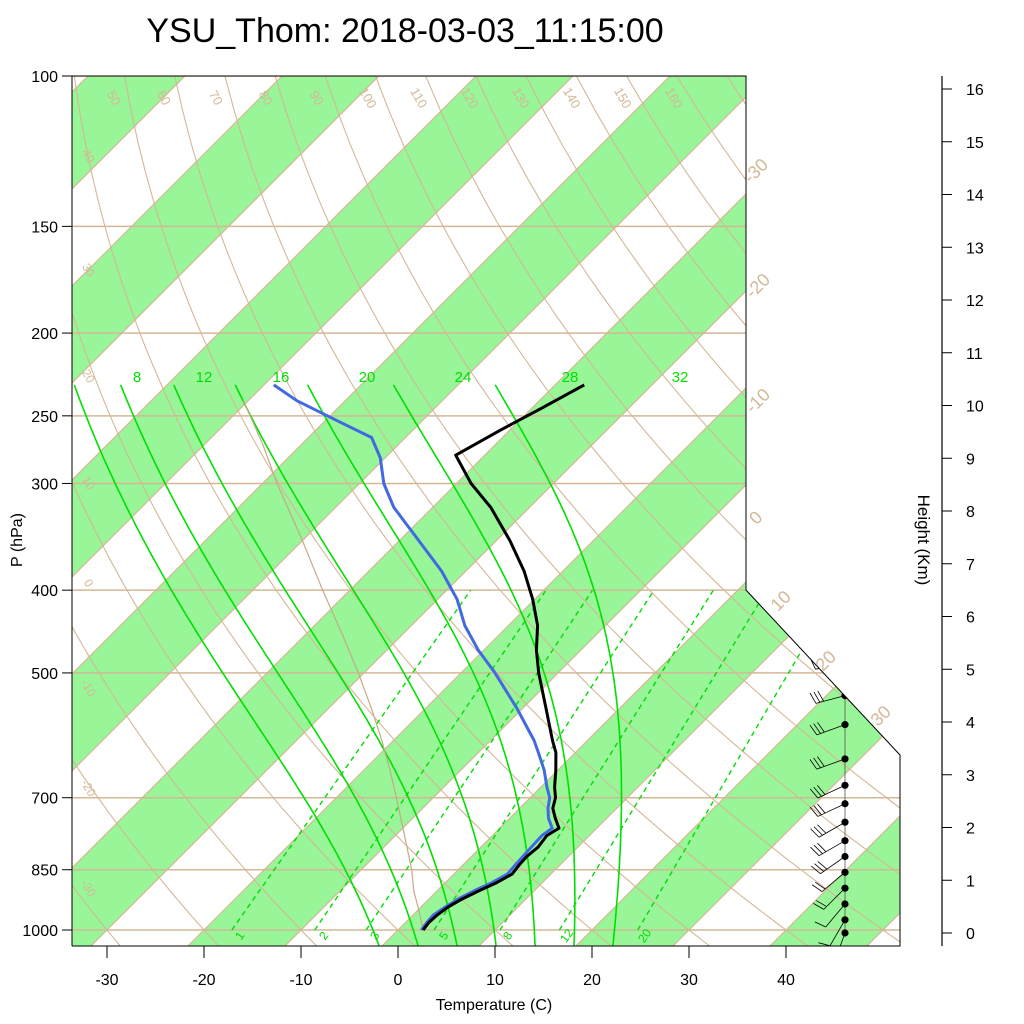  Describe the element at coordinates (44, 871) in the screenshot. I see `y-tick-label: 850` at that location.